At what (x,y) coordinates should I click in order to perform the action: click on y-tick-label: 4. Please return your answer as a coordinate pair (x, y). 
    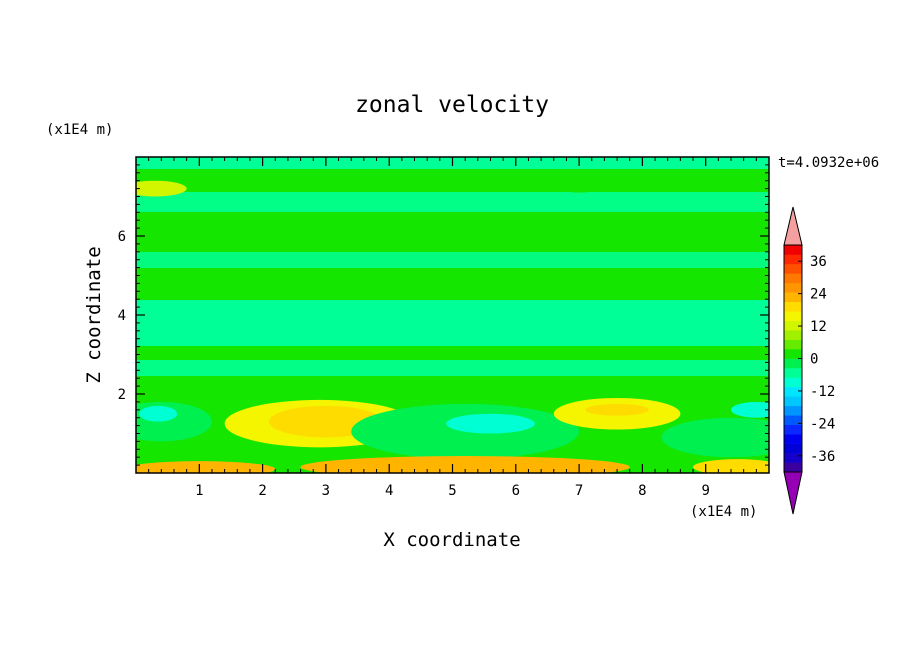
    Looking at the image, I should click on (122, 316).